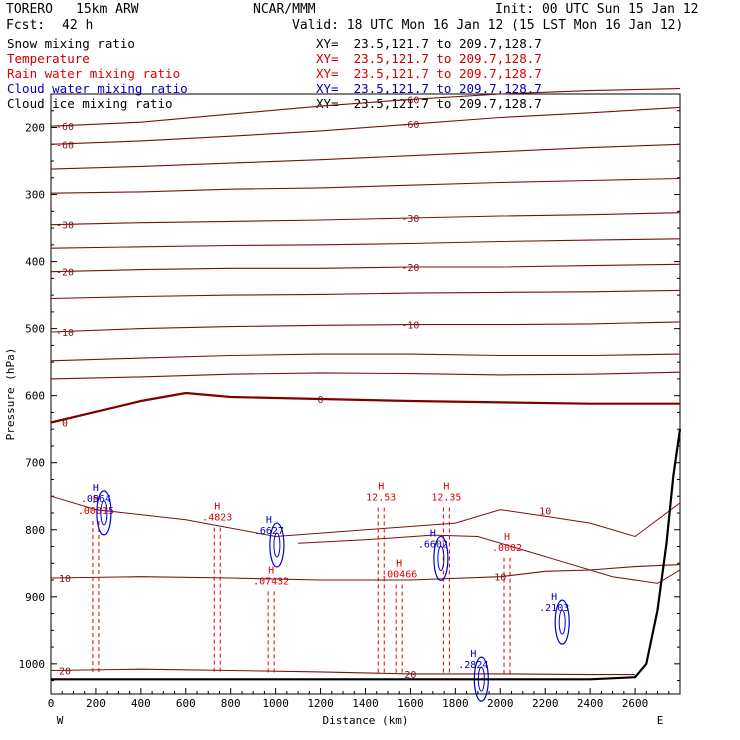 The width and height of the screenshot is (740, 740). What do you see at coordinates (365, 703) in the screenshot?
I see `x-tick-label-7: 1400` at bounding box center [365, 703].